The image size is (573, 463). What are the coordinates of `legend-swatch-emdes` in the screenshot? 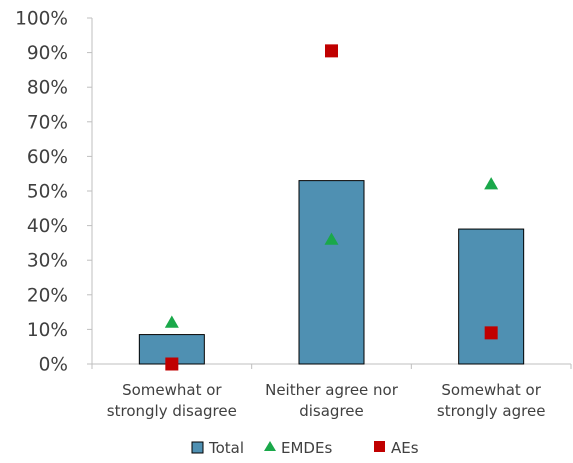 It's located at (270, 446).